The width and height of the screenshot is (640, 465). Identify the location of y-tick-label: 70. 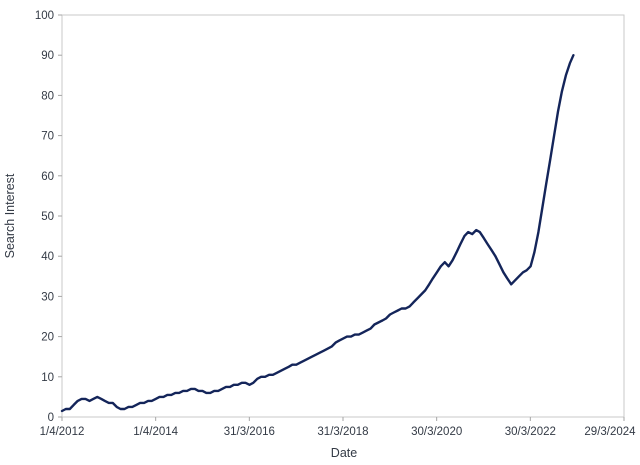
(47, 137).